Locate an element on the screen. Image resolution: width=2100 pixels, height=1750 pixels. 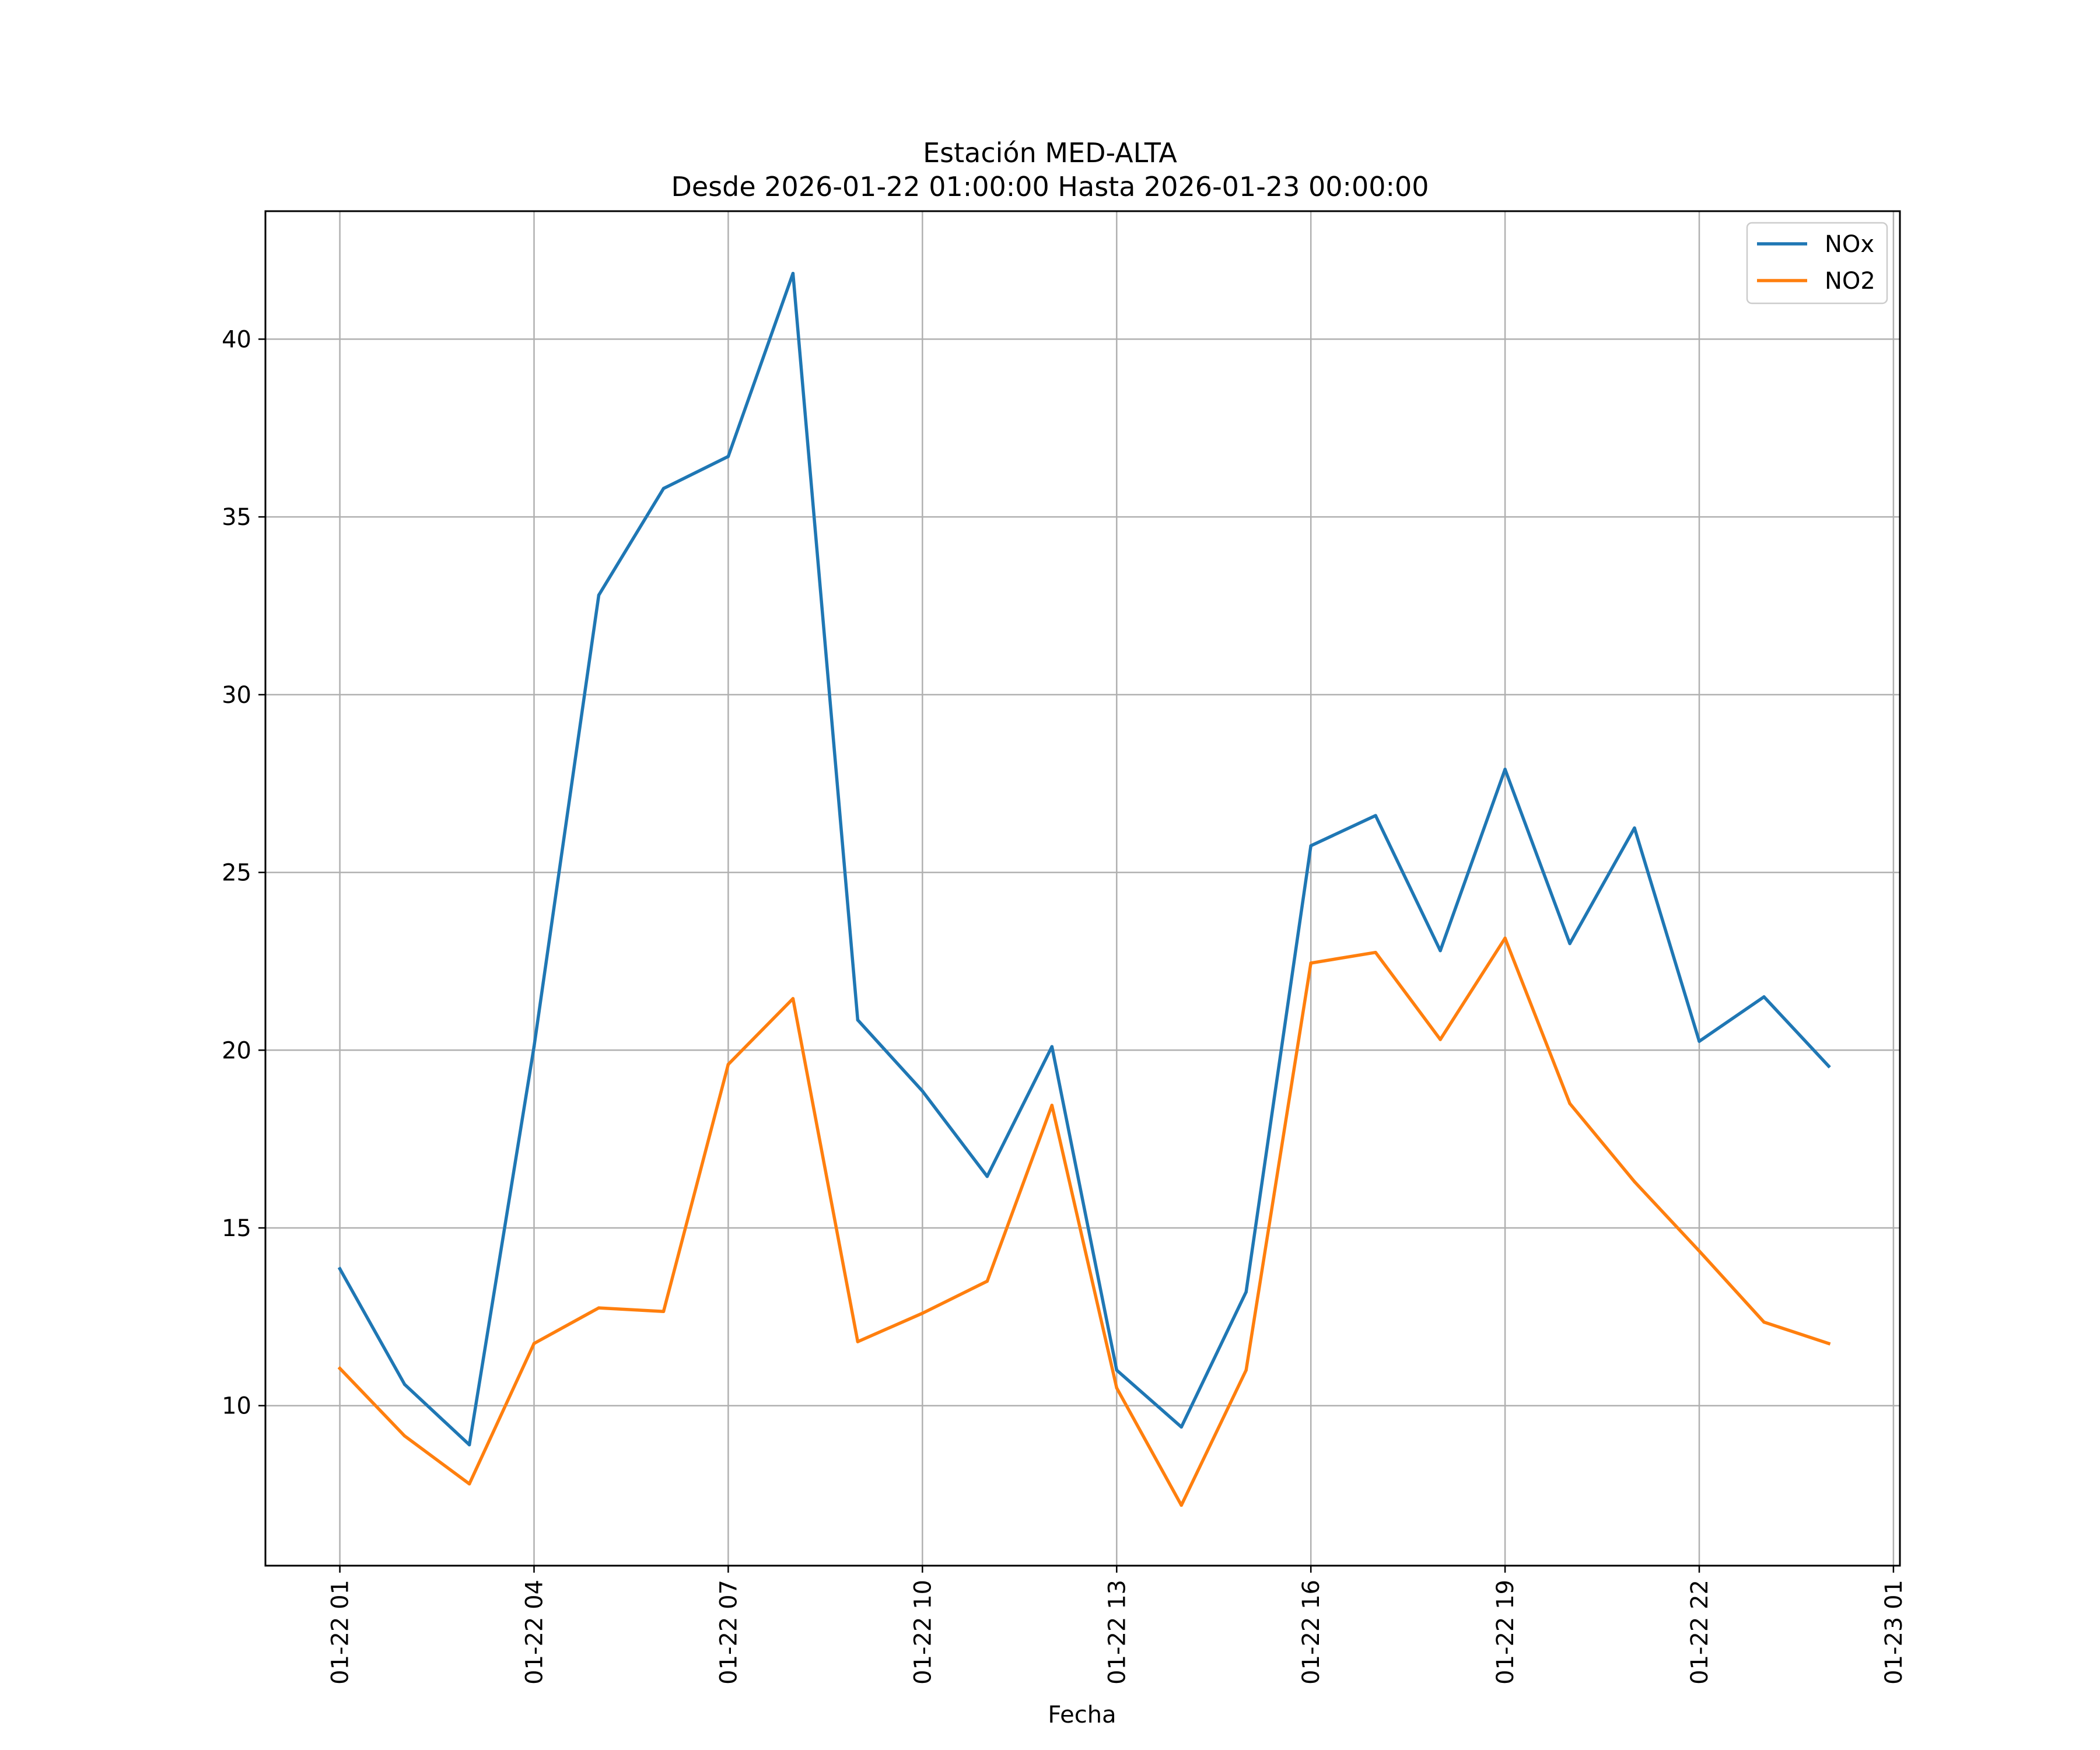
y-tick-label: 10 is located at coordinates (236, 1406).